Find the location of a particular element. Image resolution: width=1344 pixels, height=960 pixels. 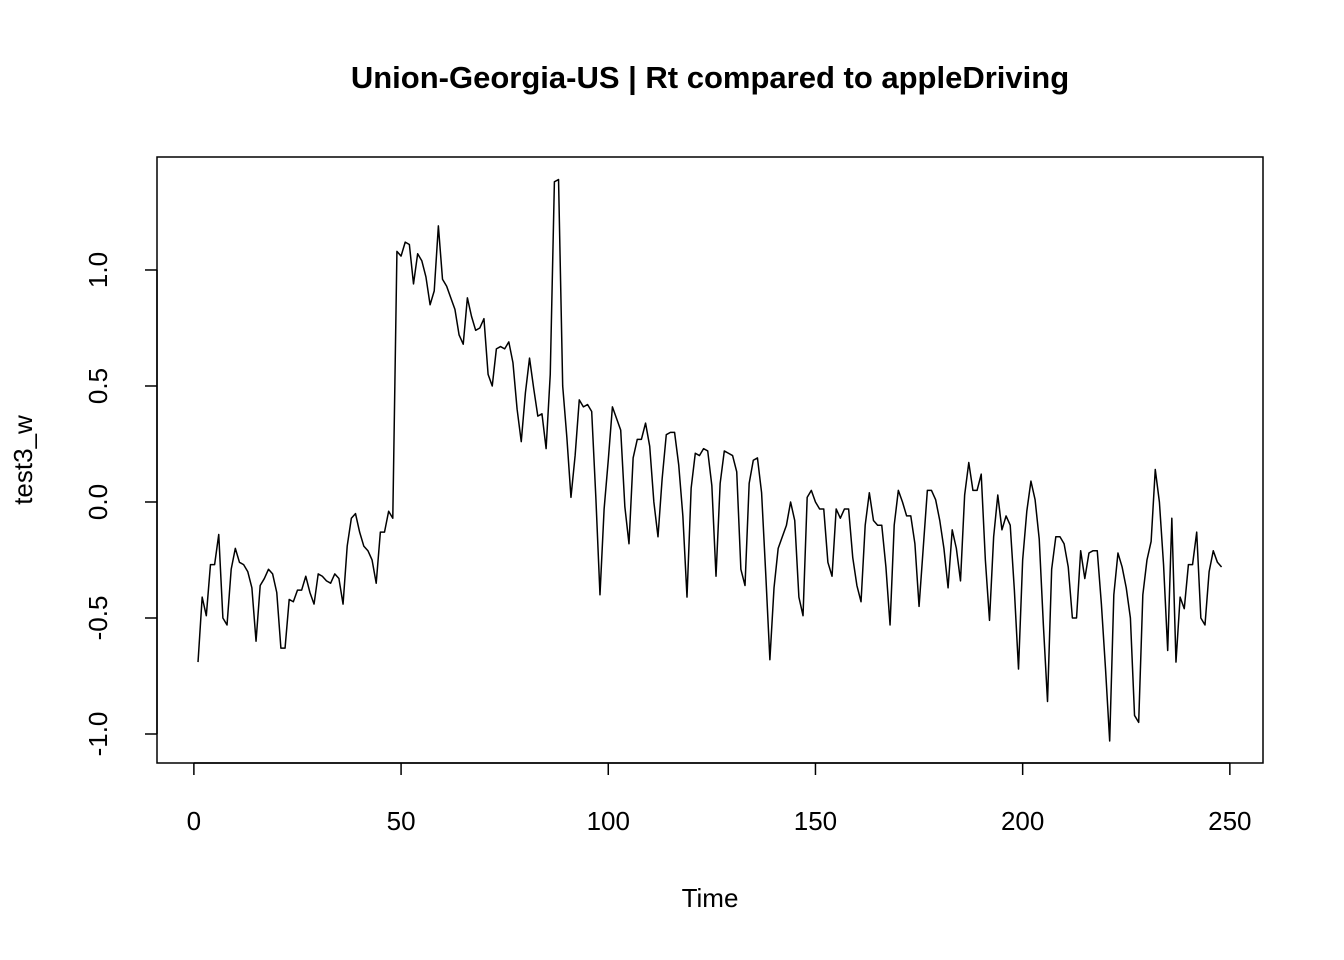

x-tick-label: 200 is located at coordinates (1022, 821).